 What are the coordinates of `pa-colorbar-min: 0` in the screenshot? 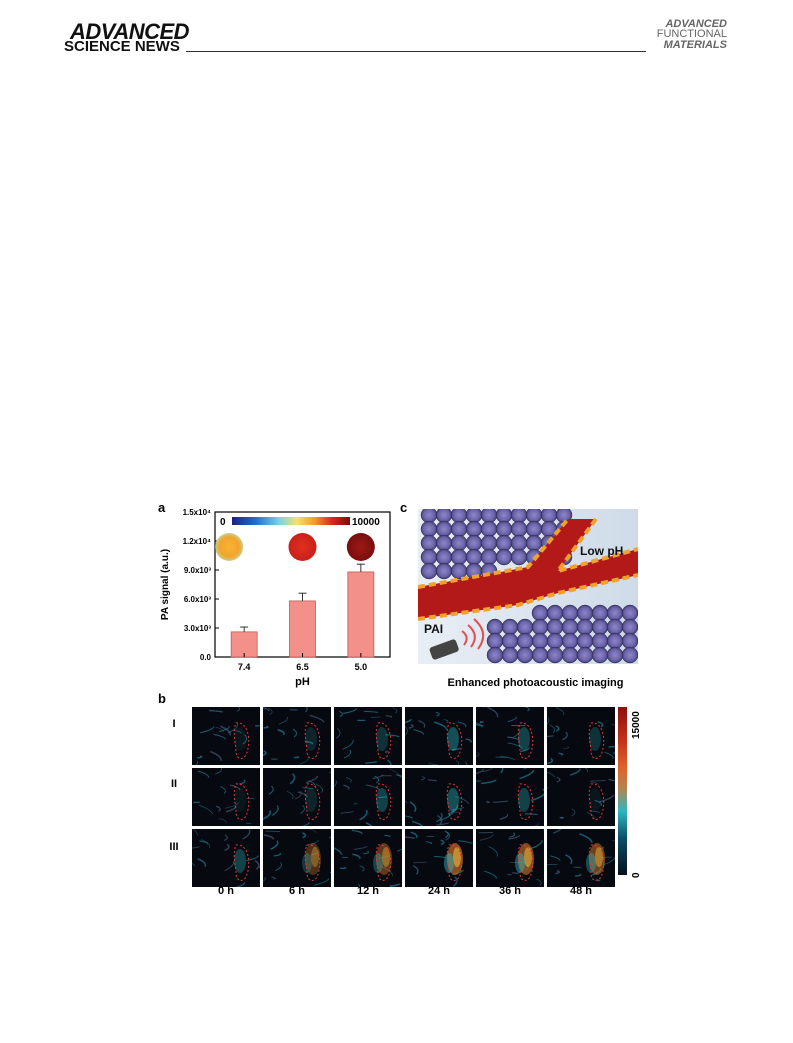 It's located at (636, 875).